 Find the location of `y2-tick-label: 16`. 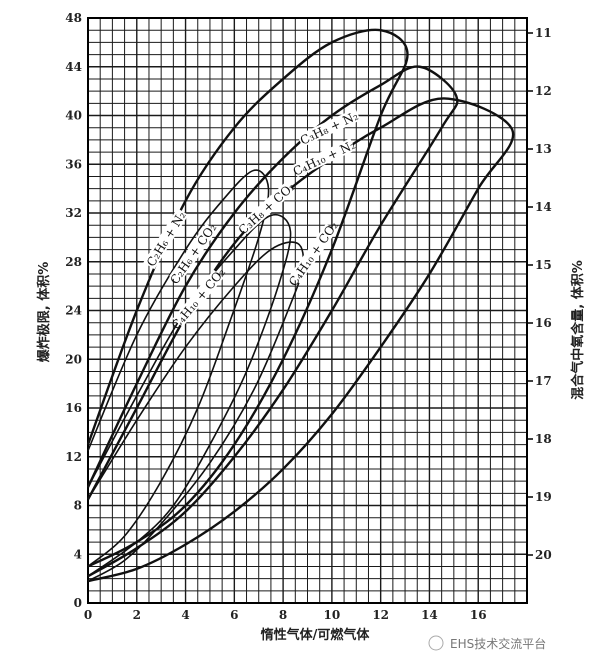

y2-tick-label: 16 is located at coordinates (543, 323).